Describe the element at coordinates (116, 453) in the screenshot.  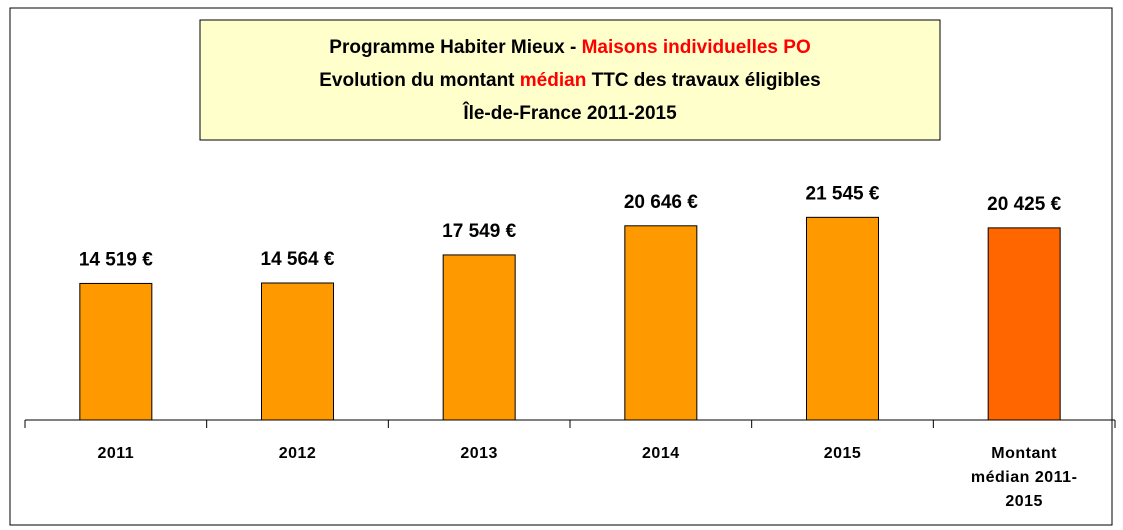
I see `x-tick-label: 2011` at that location.